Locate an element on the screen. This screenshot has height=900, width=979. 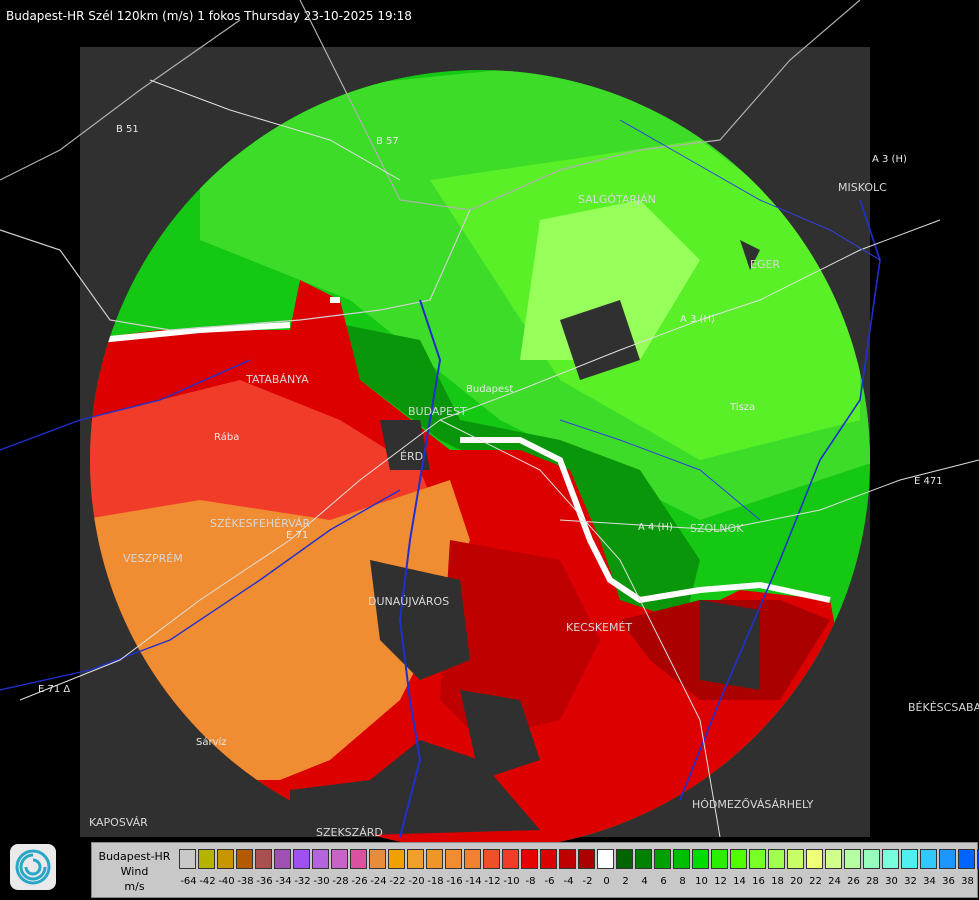
legend-tick-label: 2 is located at coordinates (625, 881).